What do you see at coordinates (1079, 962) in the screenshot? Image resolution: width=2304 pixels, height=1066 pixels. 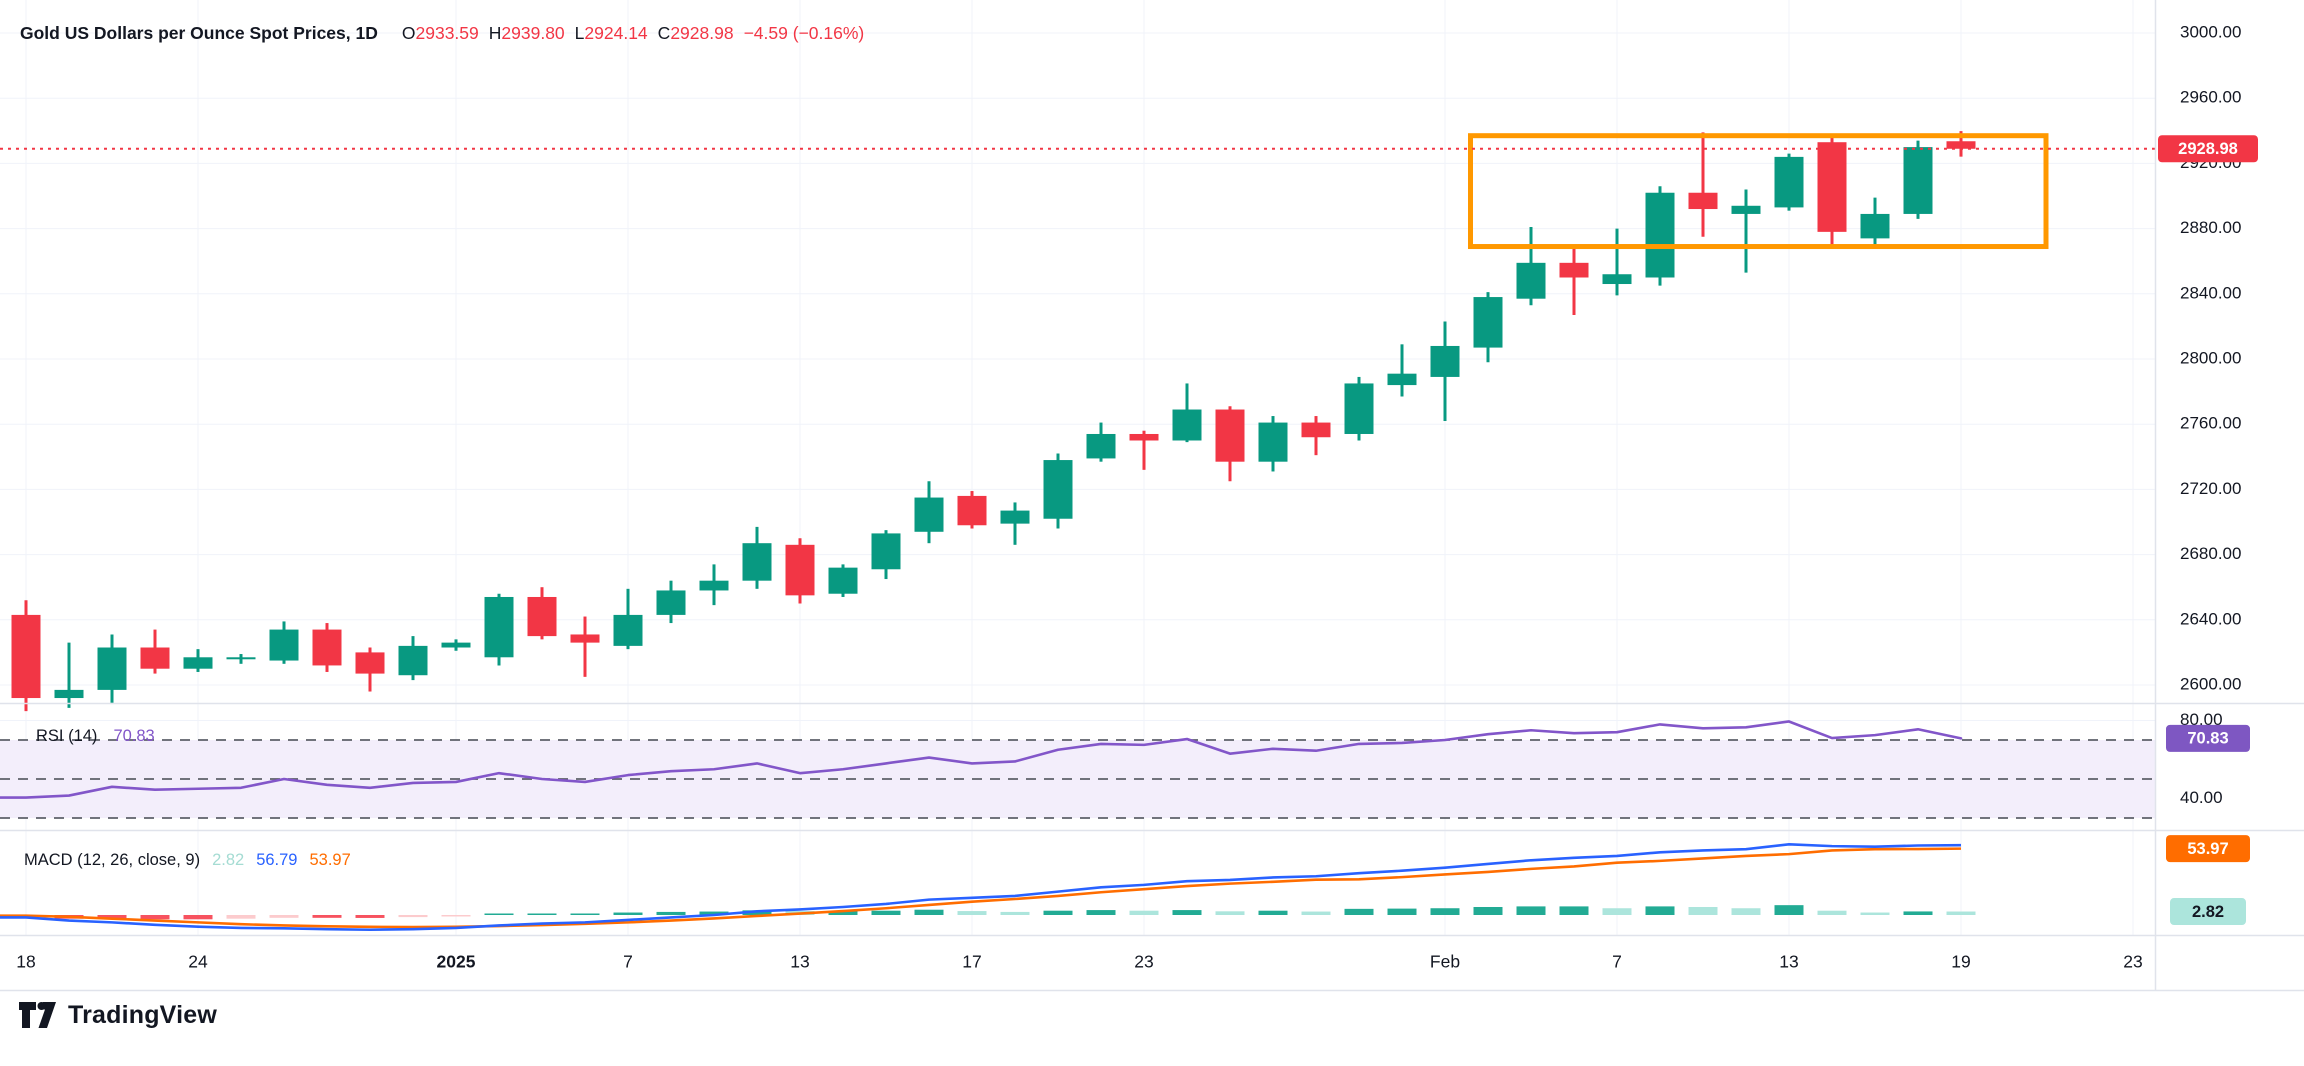 I see `time-axis: 18 24 2025 7 13 17 23 Feb 7 13 19 23` at bounding box center [1079, 962].